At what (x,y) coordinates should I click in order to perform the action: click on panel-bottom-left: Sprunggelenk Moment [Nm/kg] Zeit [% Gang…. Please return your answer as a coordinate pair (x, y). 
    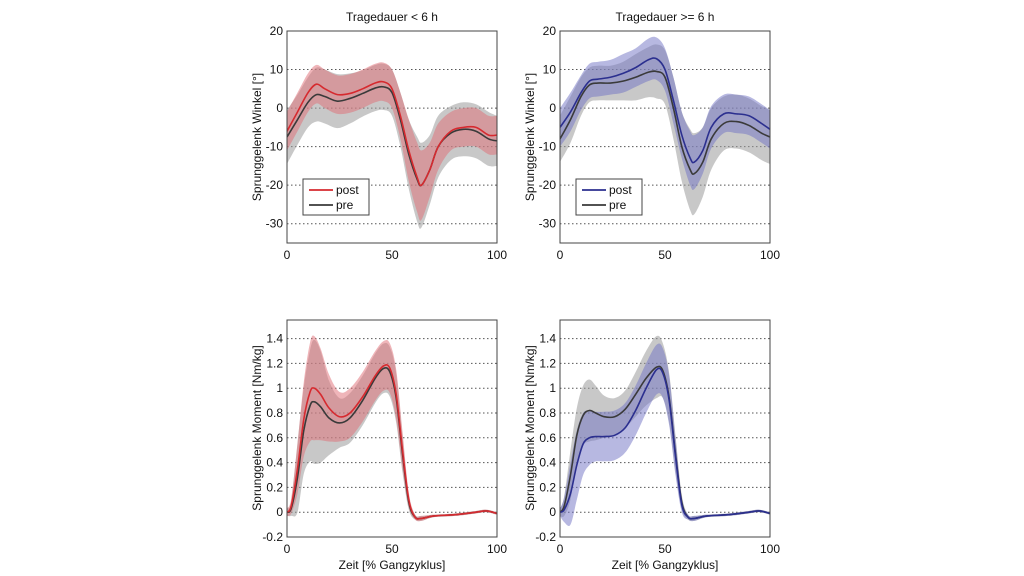
    Looking at the image, I should click on (378, 445).